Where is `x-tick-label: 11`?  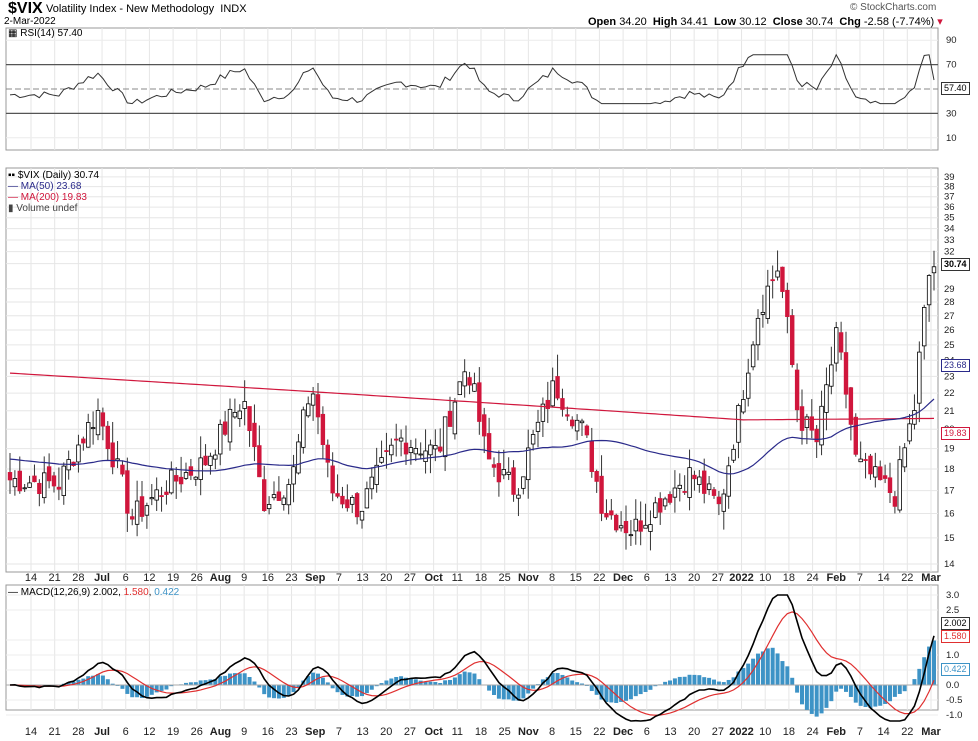
x-tick-label: 11 is located at coordinates (457, 732).